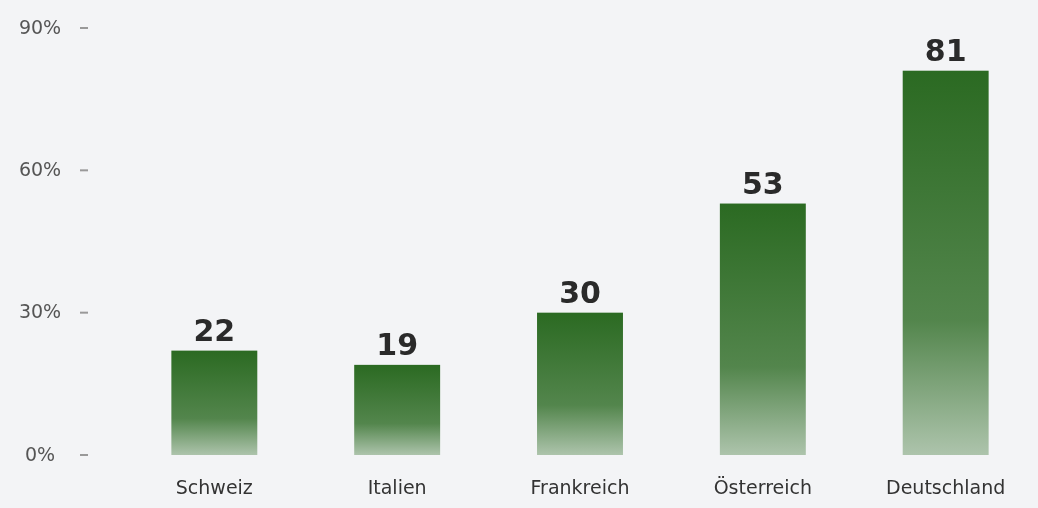  Describe the element at coordinates (762, 183) in the screenshot. I see `data-label: 53` at that location.